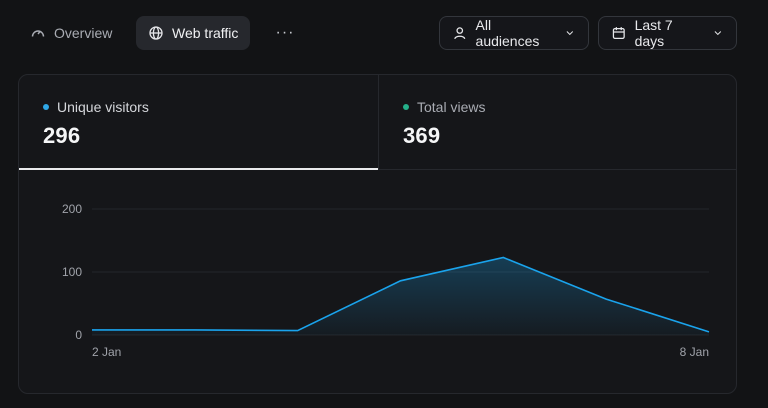  Describe the element at coordinates (694, 352) in the screenshot. I see `x-tick-label: 8 Jan` at that location.